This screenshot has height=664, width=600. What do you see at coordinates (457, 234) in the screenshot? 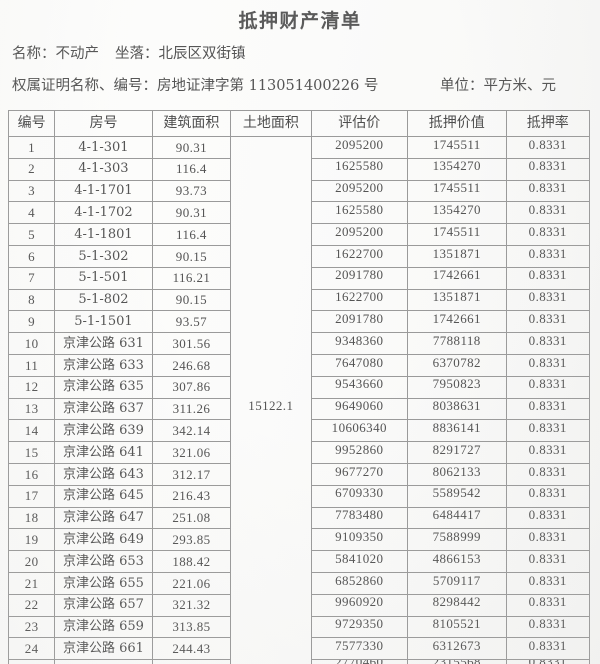
I see `cell-mortgage-value: 1745511` at bounding box center [457, 234].